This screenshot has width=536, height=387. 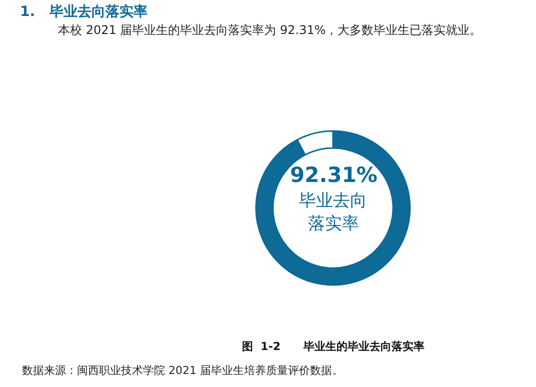 What do you see at coordinates (270, 30) in the screenshot?
I see `chart-subtitle: 本校 2021 届毕业生的毕业去向落实率为 92.31%，大多数毕业生已落实就业。` at bounding box center [270, 30].